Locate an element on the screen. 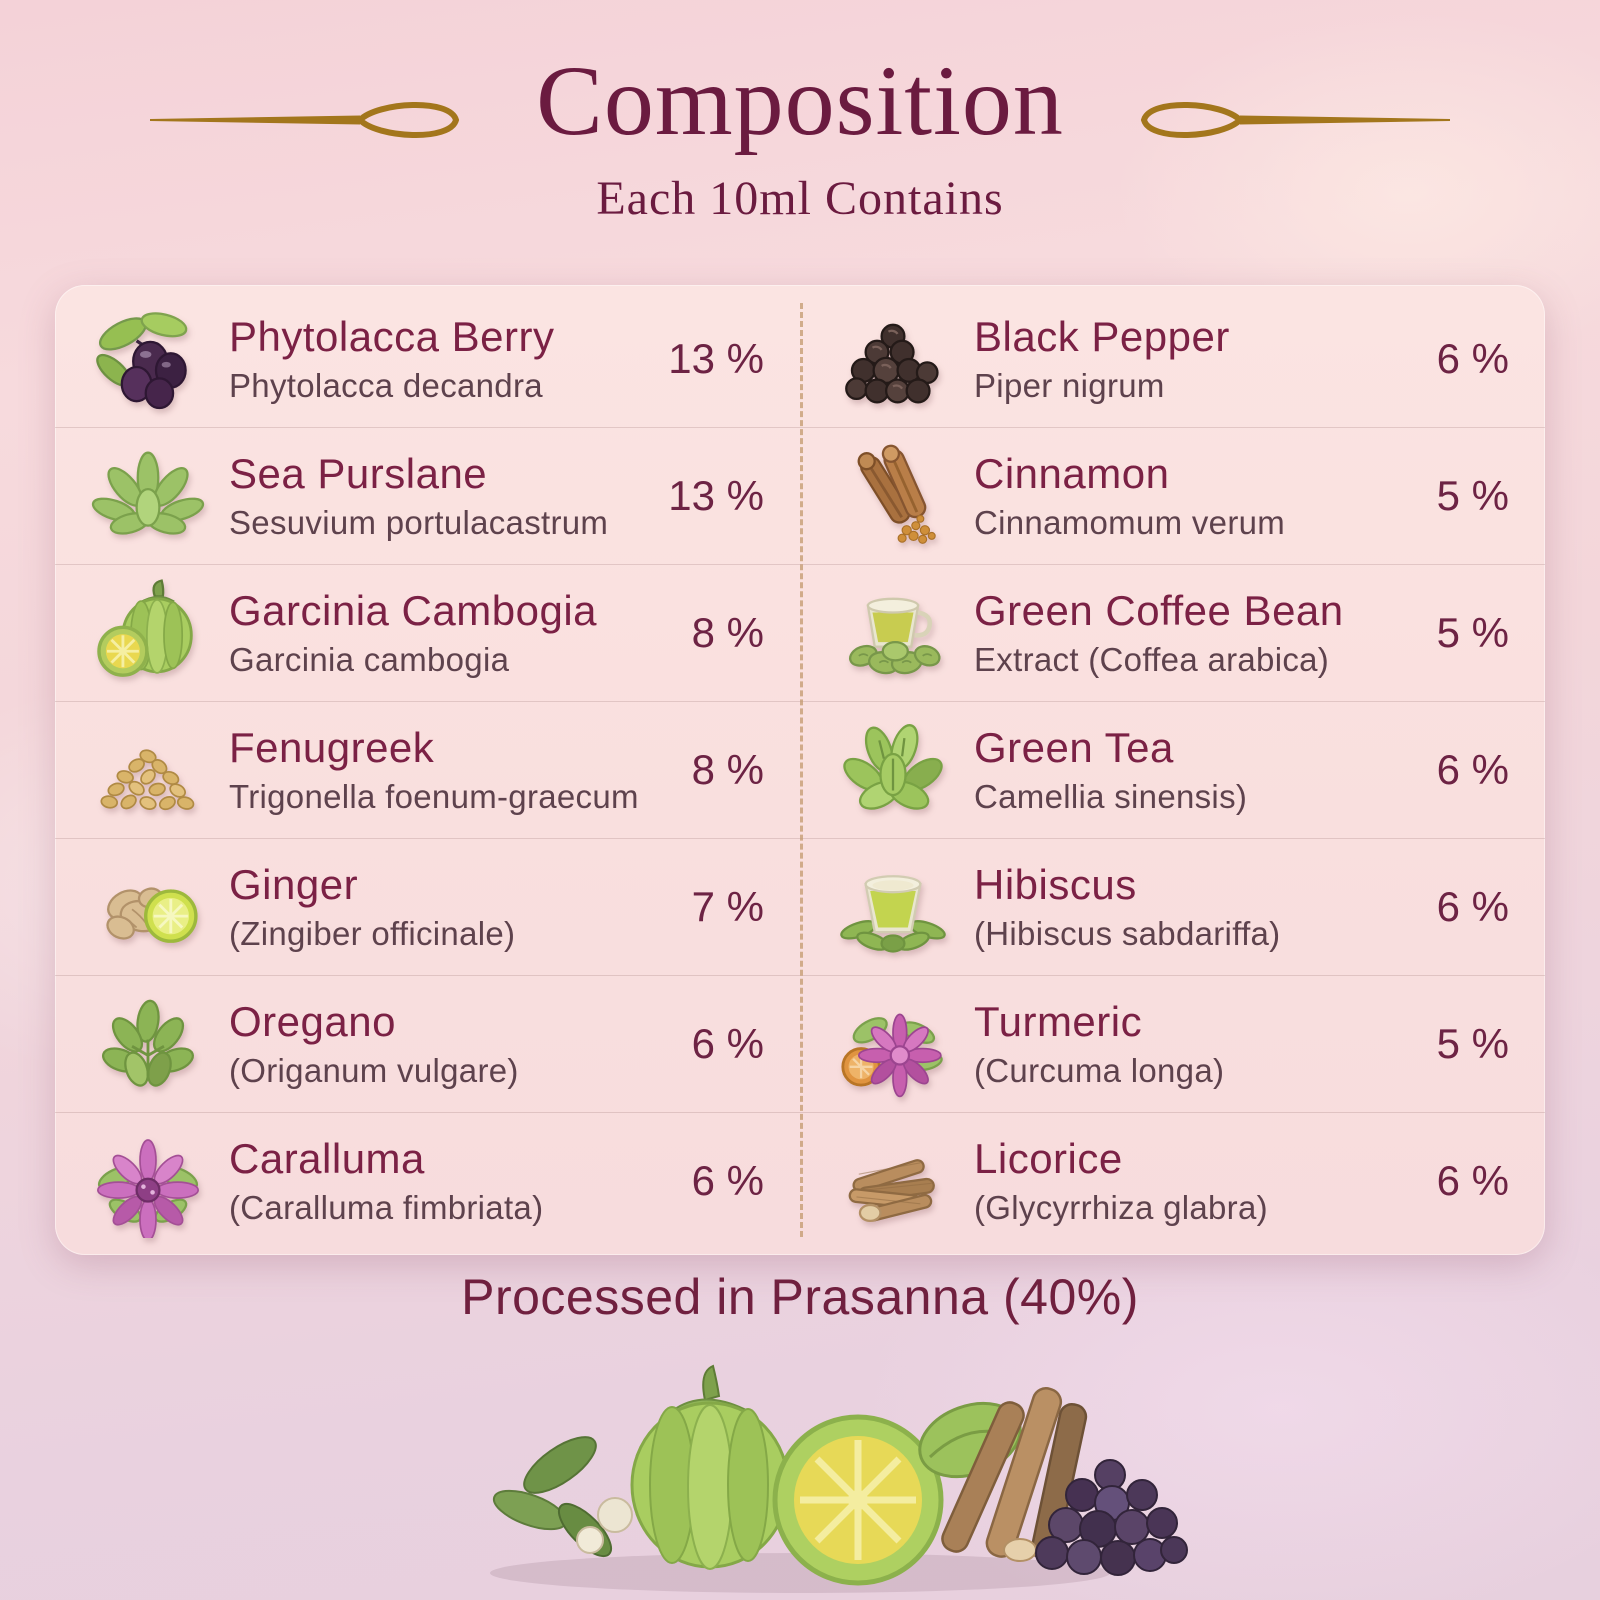 This screenshot has height=1600, width=1600. page-subtitle: Each 10ml Contains is located at coordinates (800, 198).